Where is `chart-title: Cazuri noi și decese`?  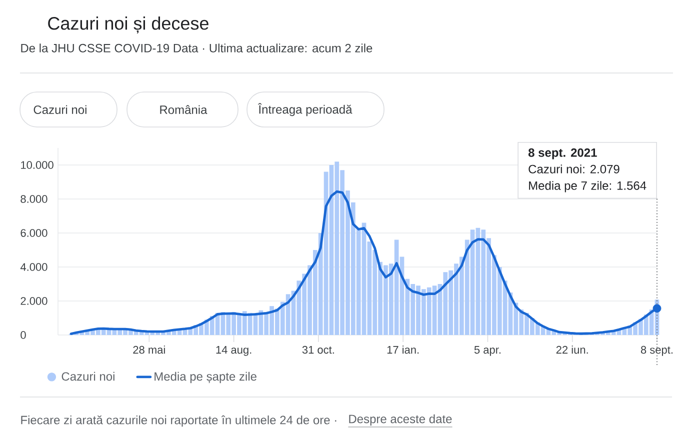
chart-title: Cazuri noi și decese is located at coordinates (128, 25).